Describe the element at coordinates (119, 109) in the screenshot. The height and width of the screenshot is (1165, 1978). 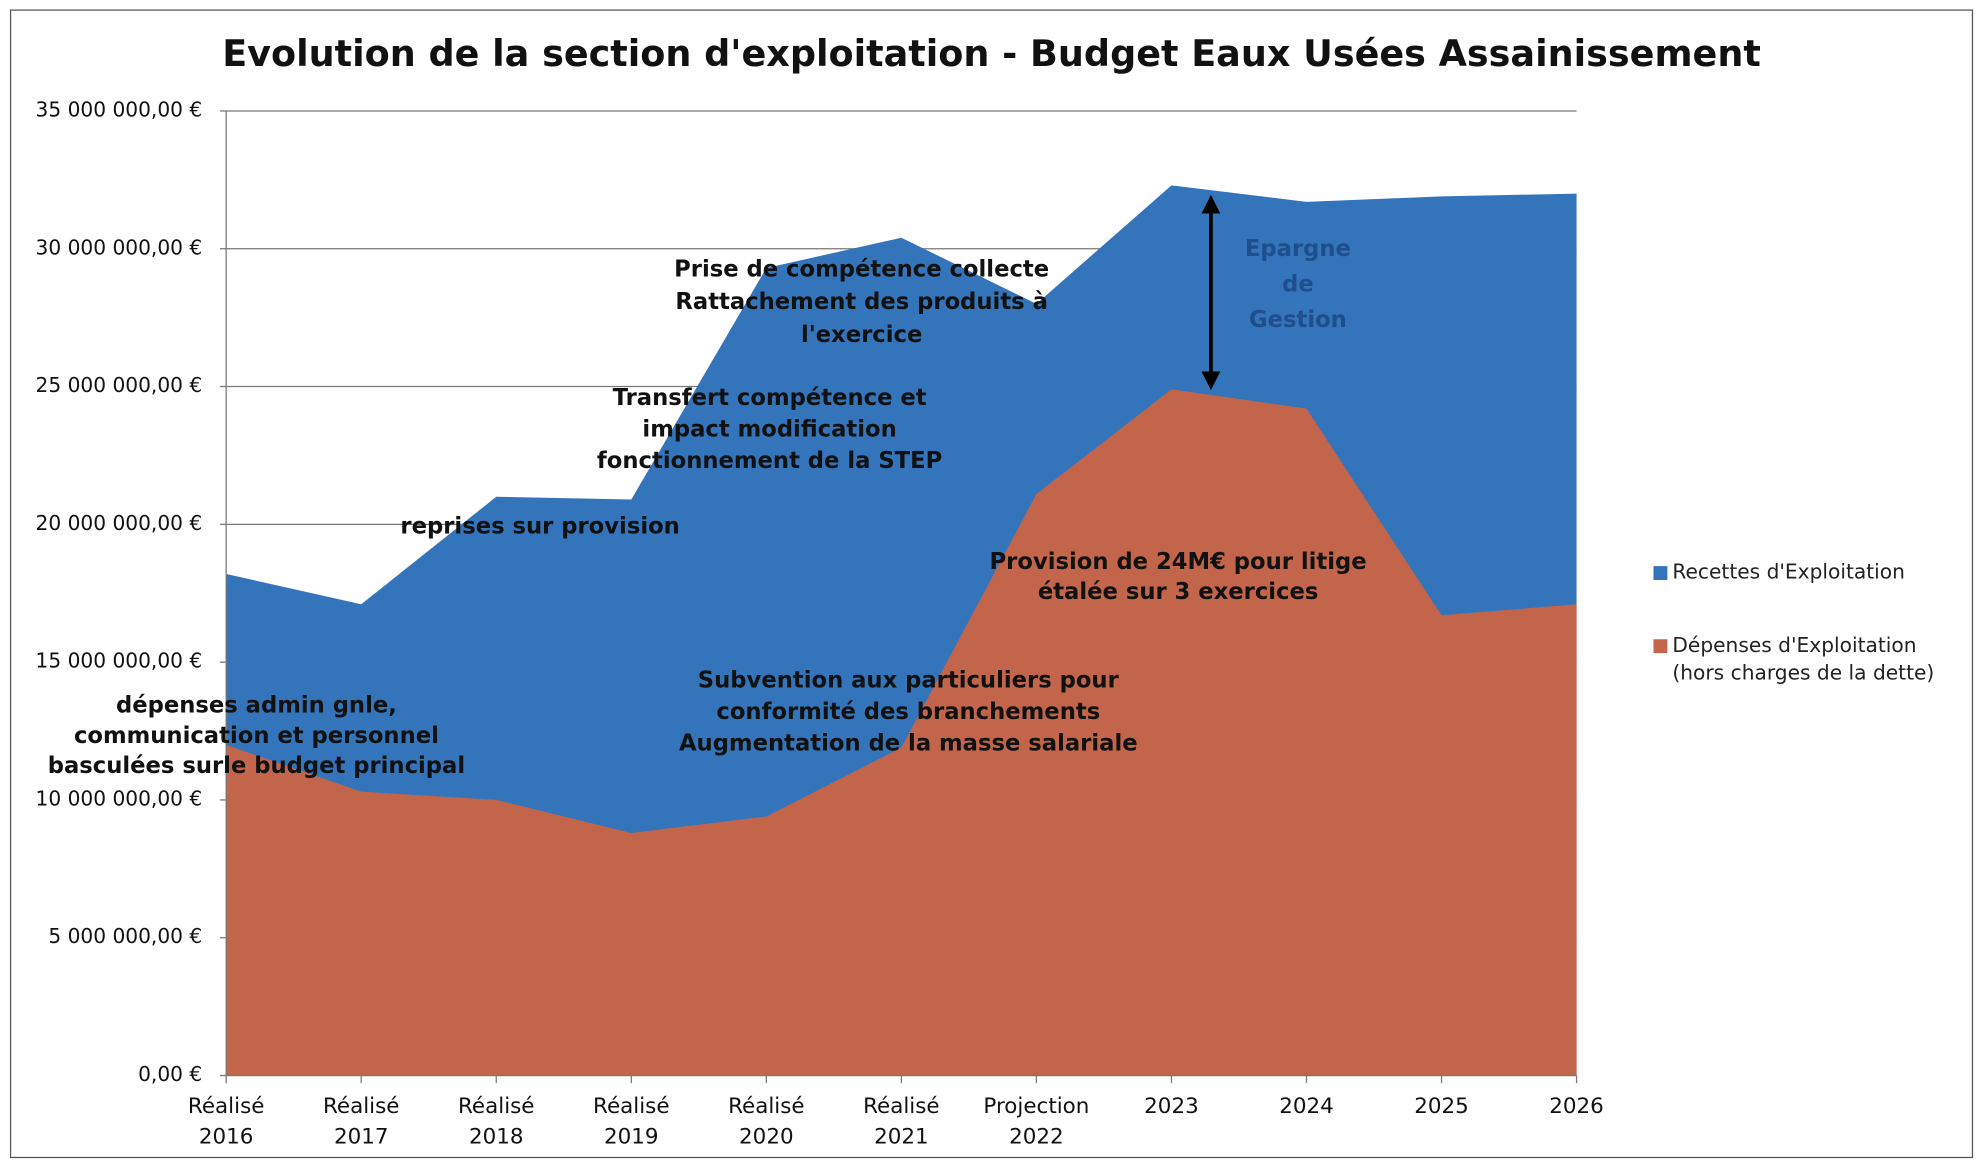
I see `y-tick-label: 35 000 000,00 €` at that location.